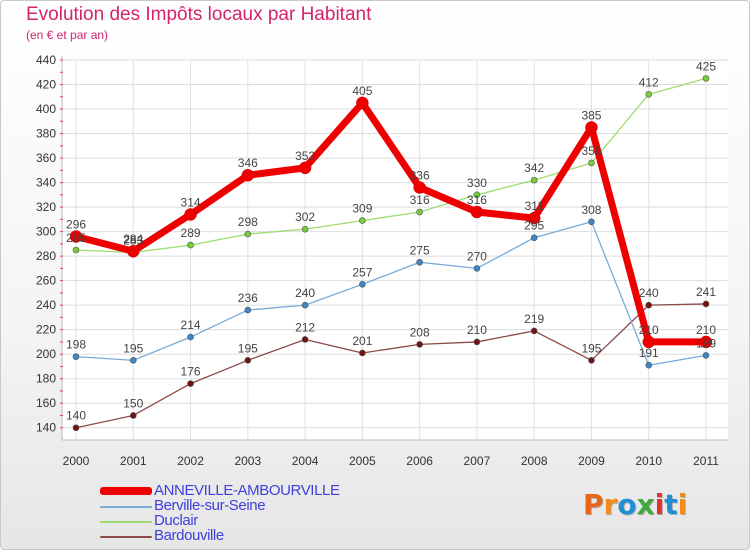 This screenshot has width=750, height=550. I want to click on chart-subtitle: (en € et par an), so click(67, 35).